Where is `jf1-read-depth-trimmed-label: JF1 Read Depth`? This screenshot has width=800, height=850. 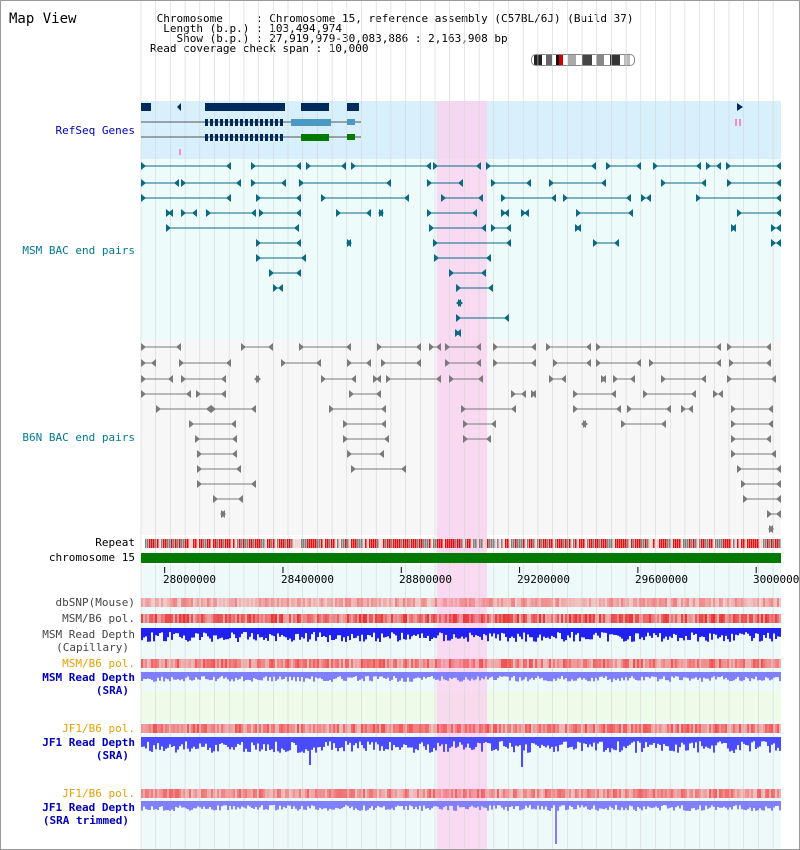 jf1-read-depth-trimmed-label: JF1 Read Depth is located at coordinates (88, 807).